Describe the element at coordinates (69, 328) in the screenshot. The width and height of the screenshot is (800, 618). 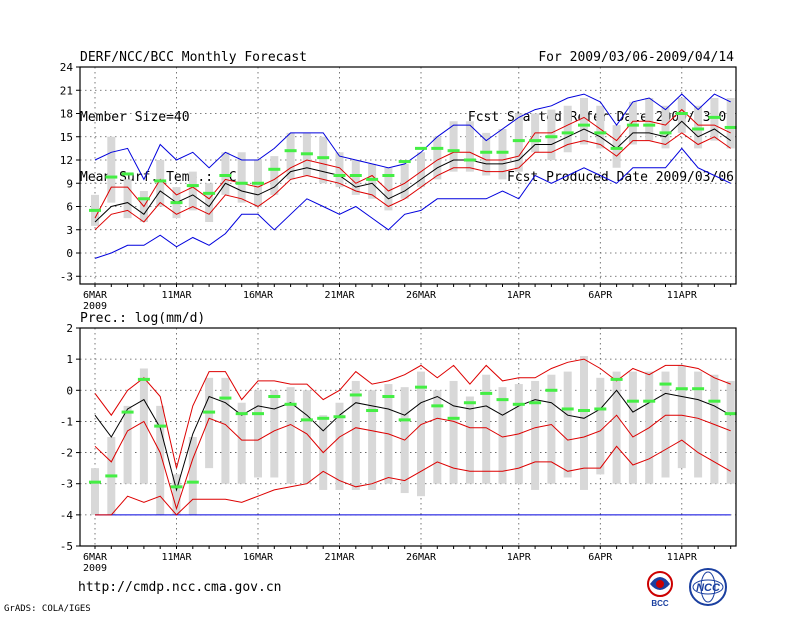
I see `y-tick-label: 2` at that location.